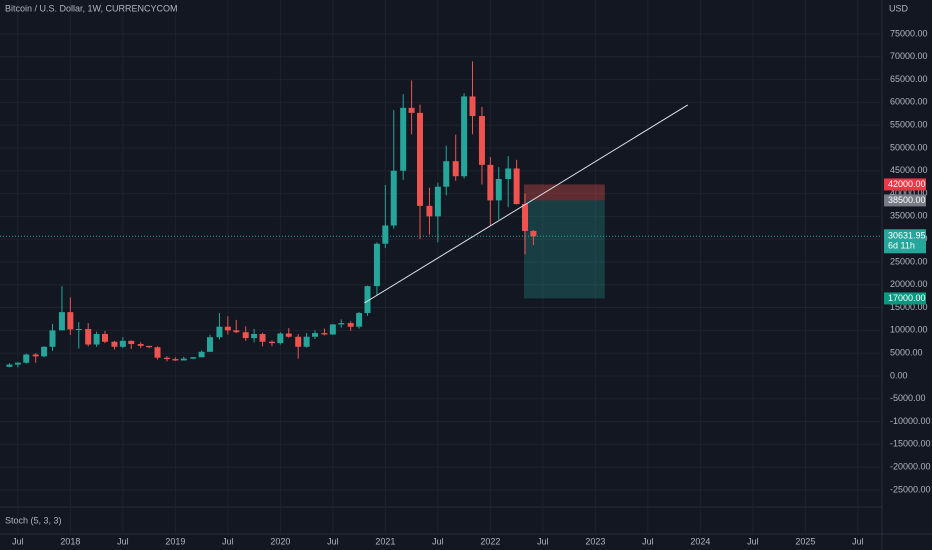 Image resolution: width=932 pixels, height=550 pixels. What do you see at coordinates (910, 444) in the screenshot?
I see `y-tick-label: -15000.00` at bounding box center [910, 444].